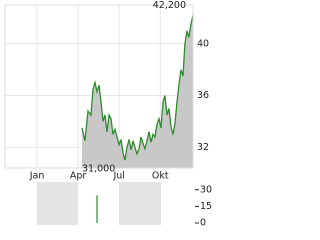  What do you see at coordinates (78, 176) in the screenshot?
I see `x-tick-label: Apr` at bounding box center [78, 176].